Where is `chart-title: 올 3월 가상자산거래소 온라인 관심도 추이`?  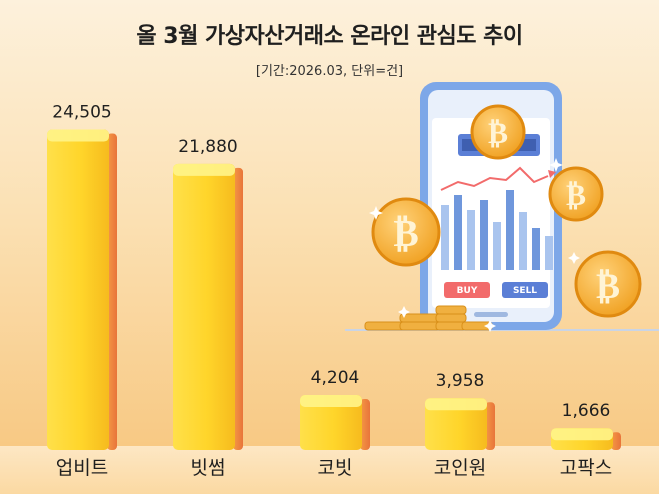
chart-title: 올 3월 가상자산거래소 온라인 관심도 추이 is located at coordinates (329, 36).